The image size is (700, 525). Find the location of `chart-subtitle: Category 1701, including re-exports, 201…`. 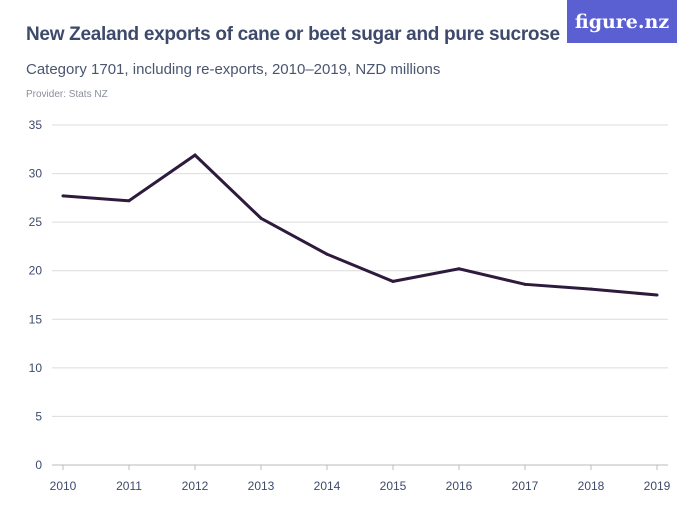

chart-subtitle: Category 1701, including re-exports, 201… is located at coordinates (233, 69).